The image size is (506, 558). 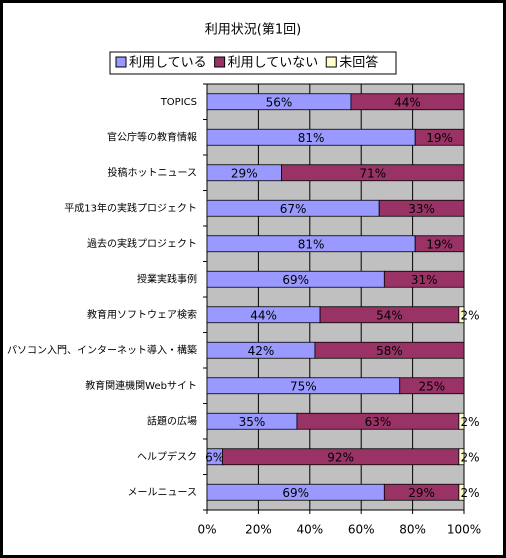 I want to click on data-label: 58%, so click(x=389, y=351).